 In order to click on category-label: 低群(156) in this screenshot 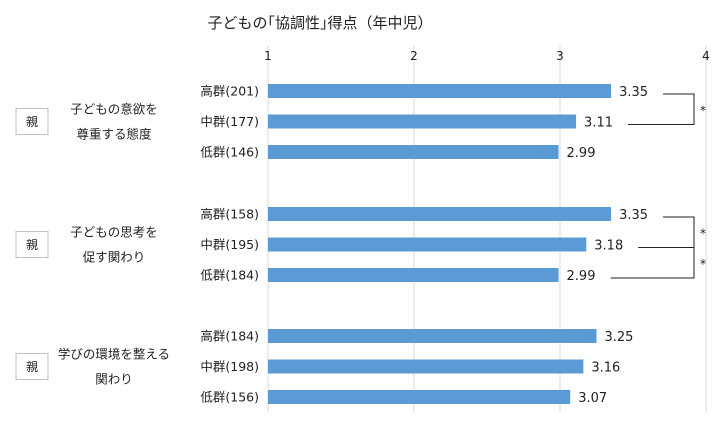, I will do `click(229, 397)`.